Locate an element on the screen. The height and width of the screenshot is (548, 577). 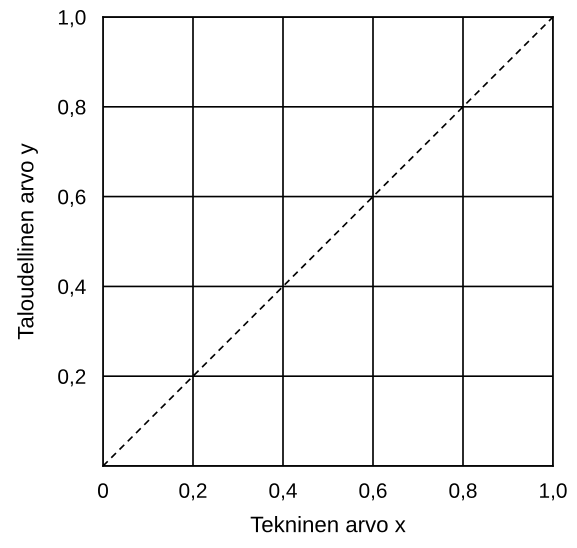
x-axis-title: Tekninen arvo x is located at coordinates (328, 524).